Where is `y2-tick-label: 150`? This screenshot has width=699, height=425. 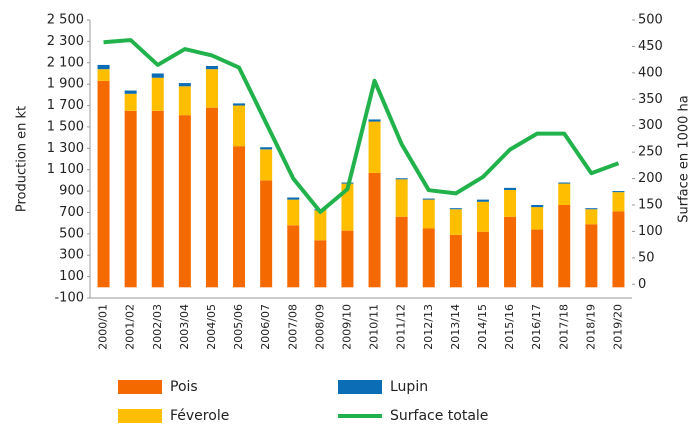
y2-tick-label: 150 is located at coordinates (650, 204).